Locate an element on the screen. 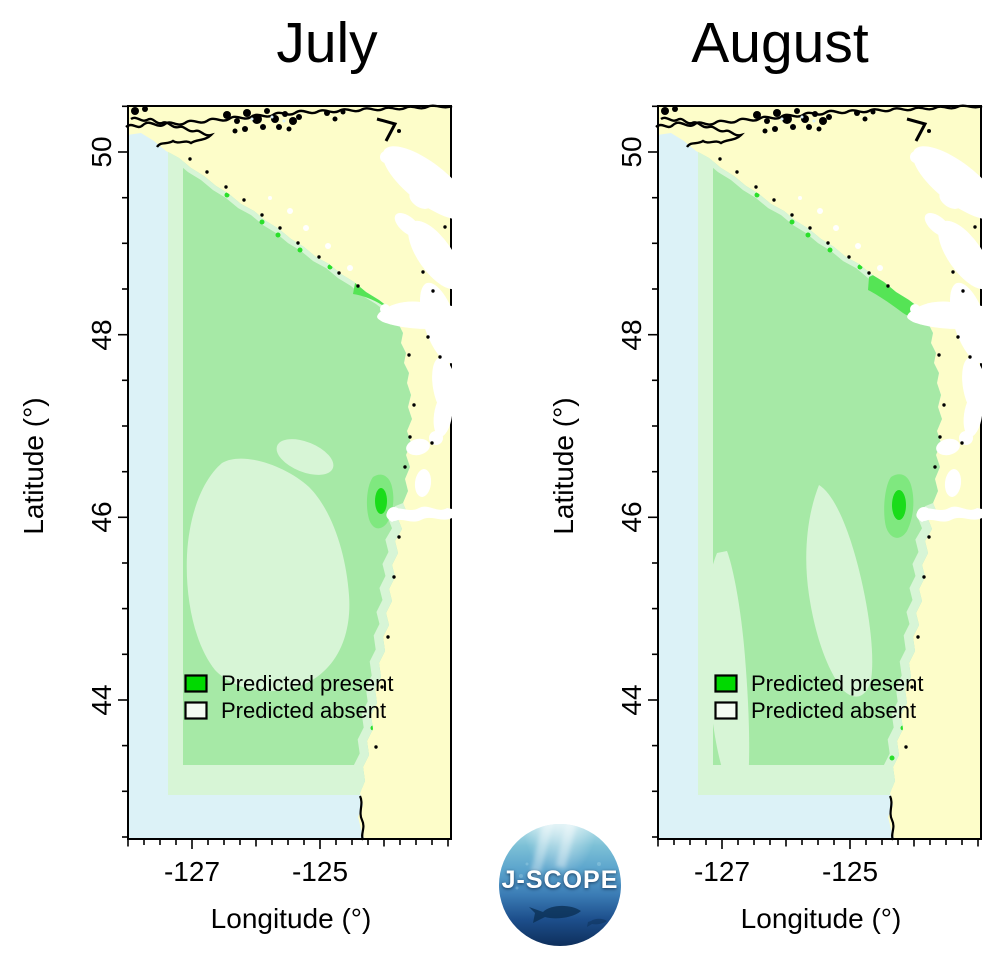  ytick-48-august: 48 is located at coordinates (631, 335).